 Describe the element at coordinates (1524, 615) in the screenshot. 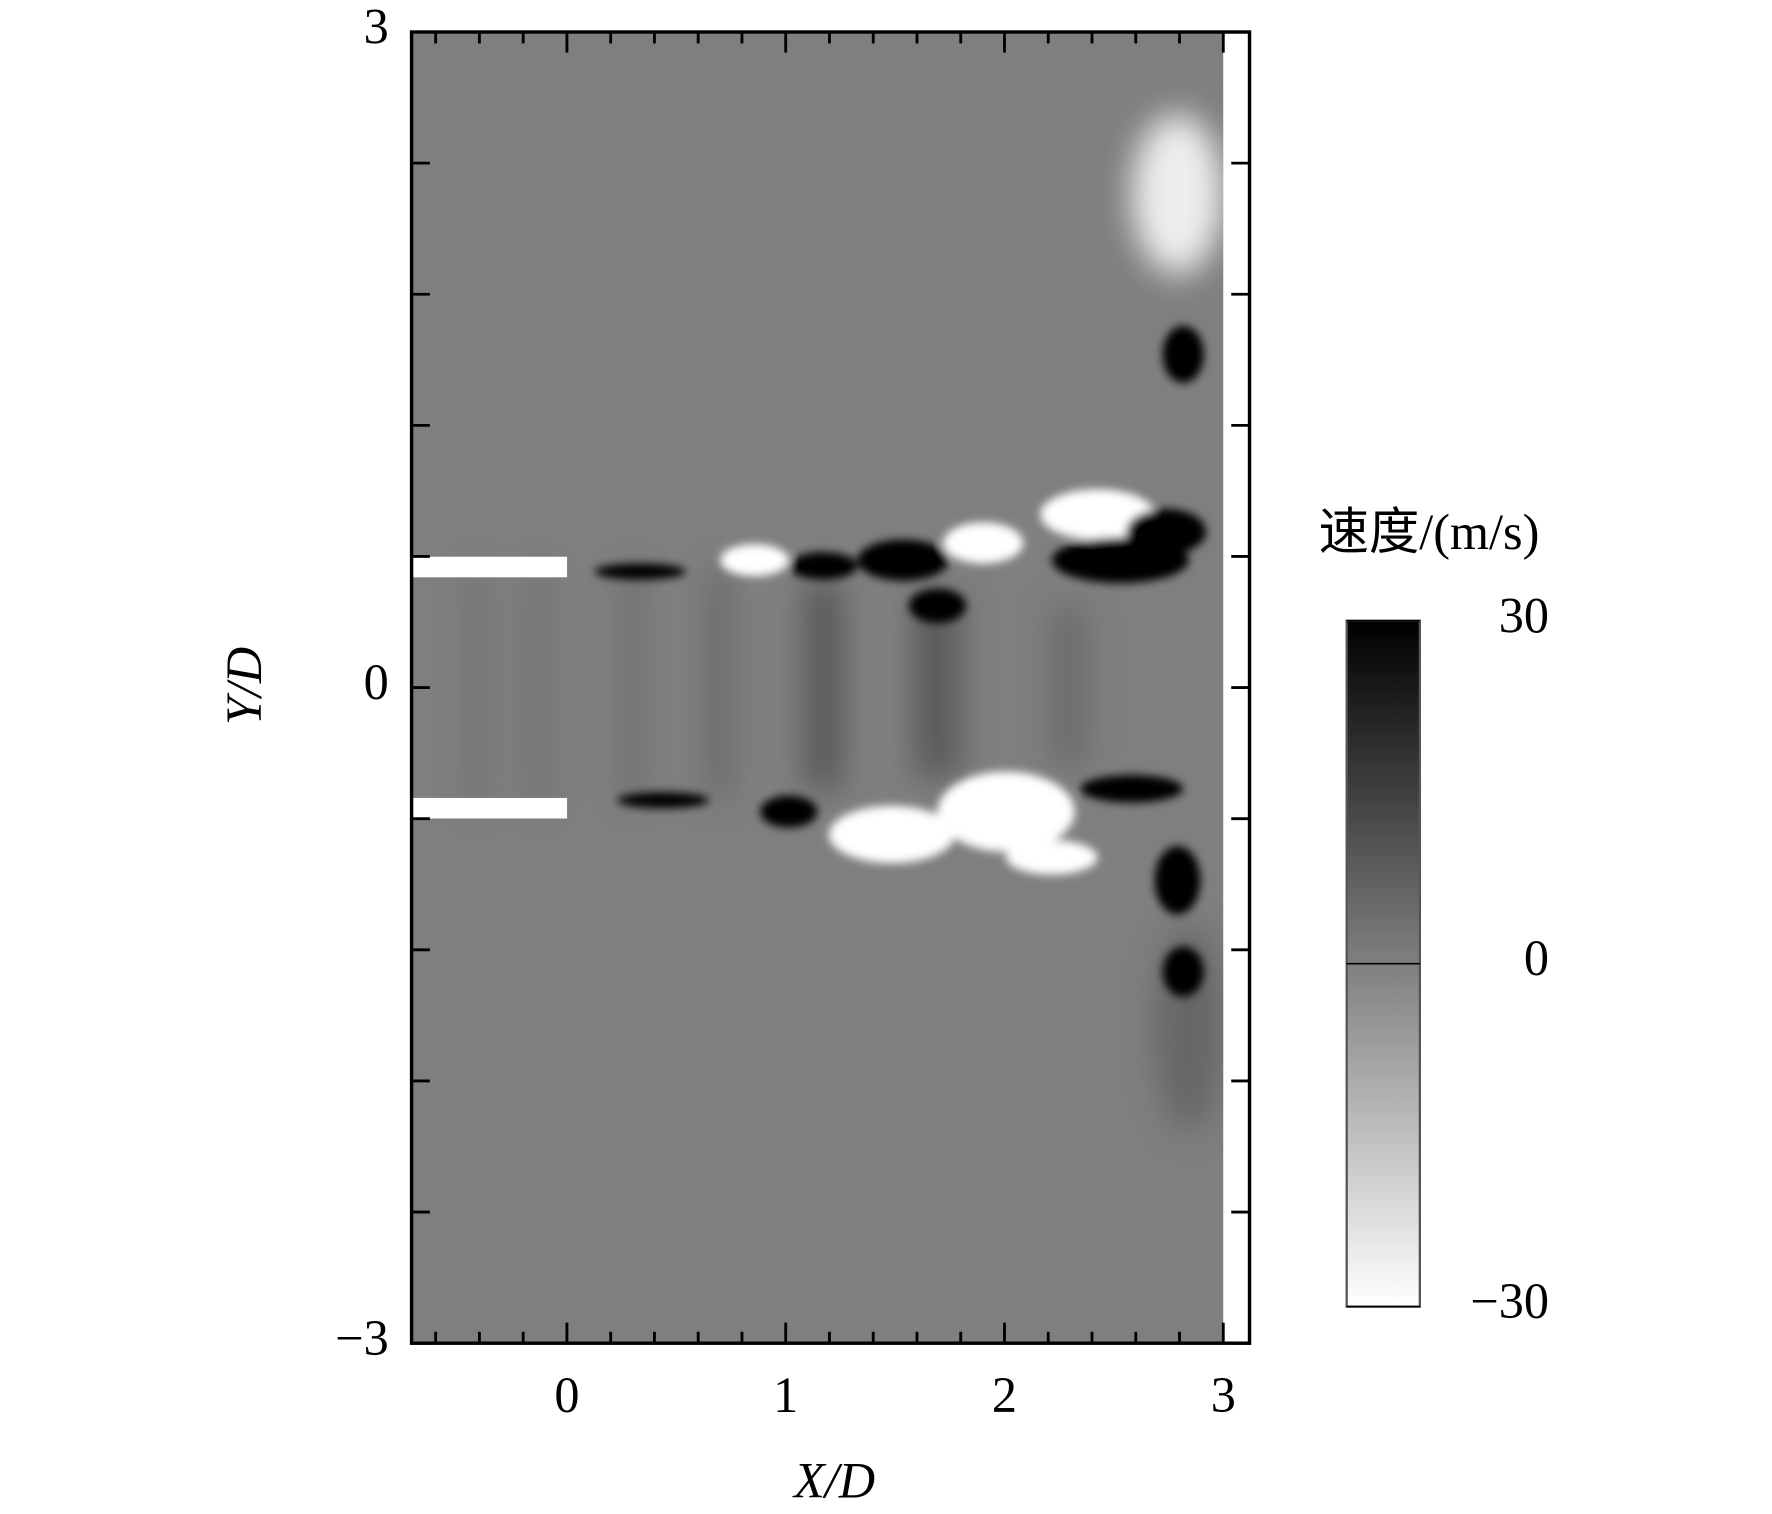

I see `colorbar-tick-label: 30` at that location.